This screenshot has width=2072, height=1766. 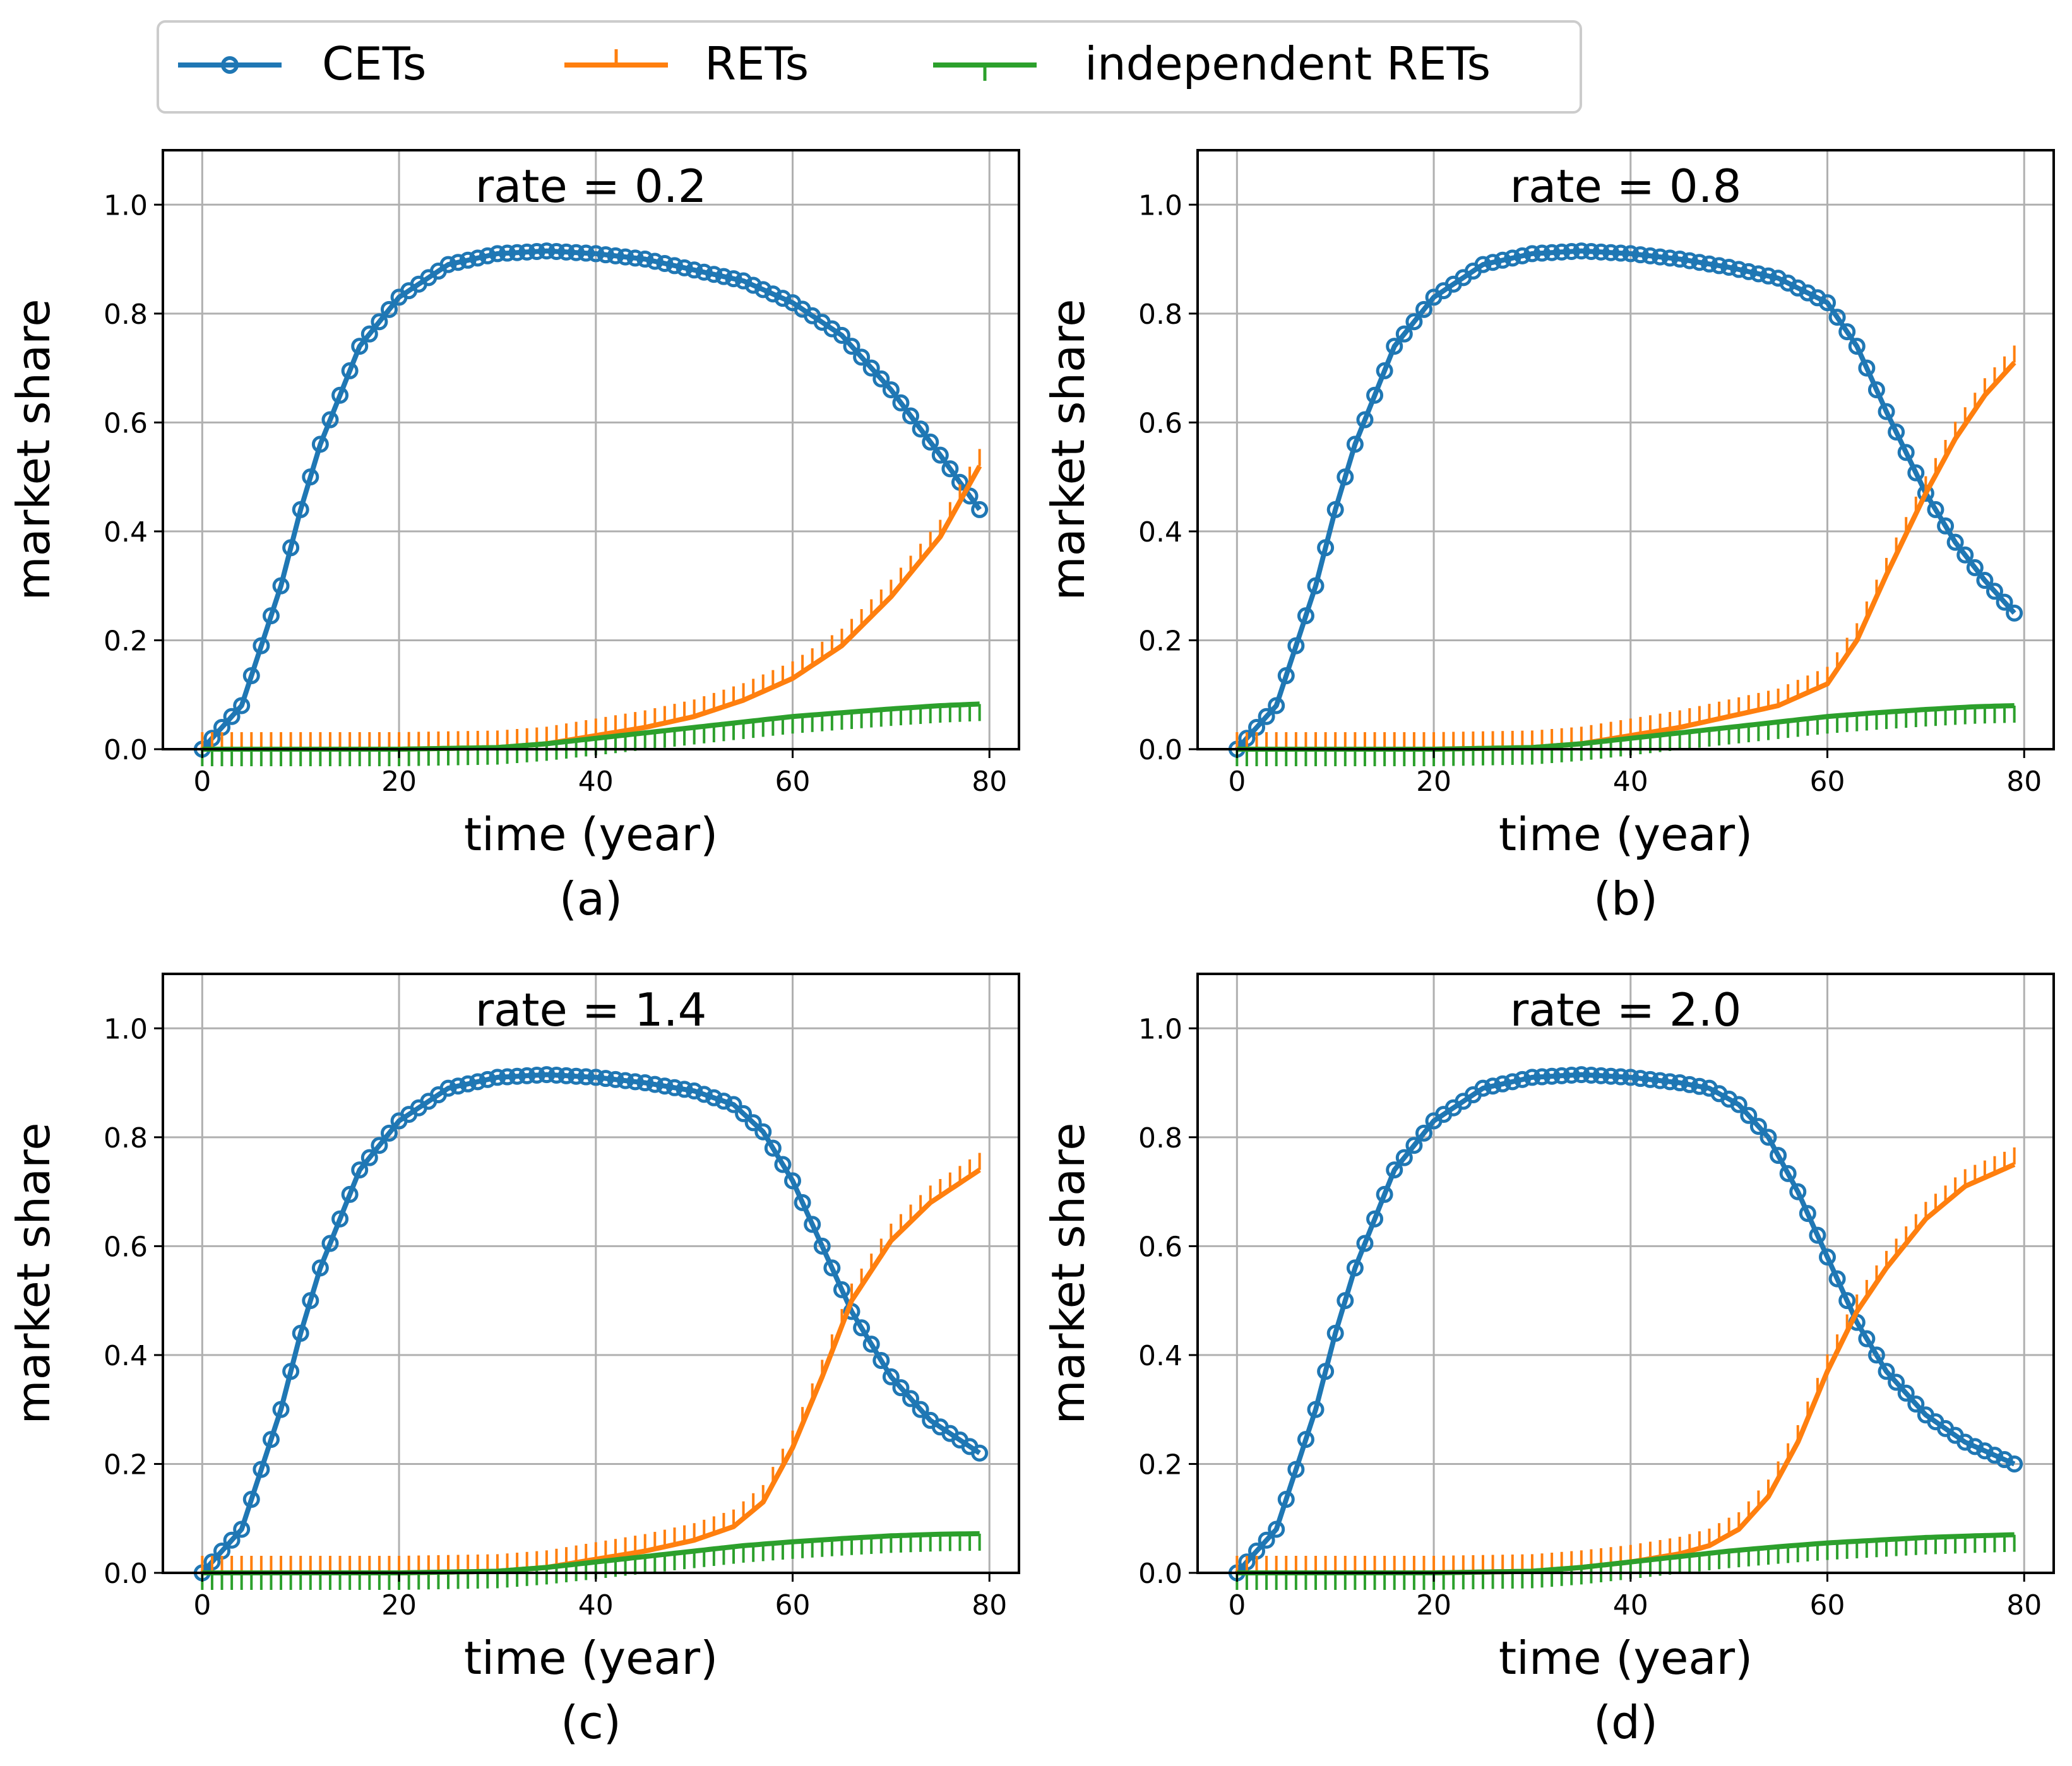 What do you see at coordinates (870, 67) in the screenshot?
I see `legend-frame` at bounding box center [870, 67].